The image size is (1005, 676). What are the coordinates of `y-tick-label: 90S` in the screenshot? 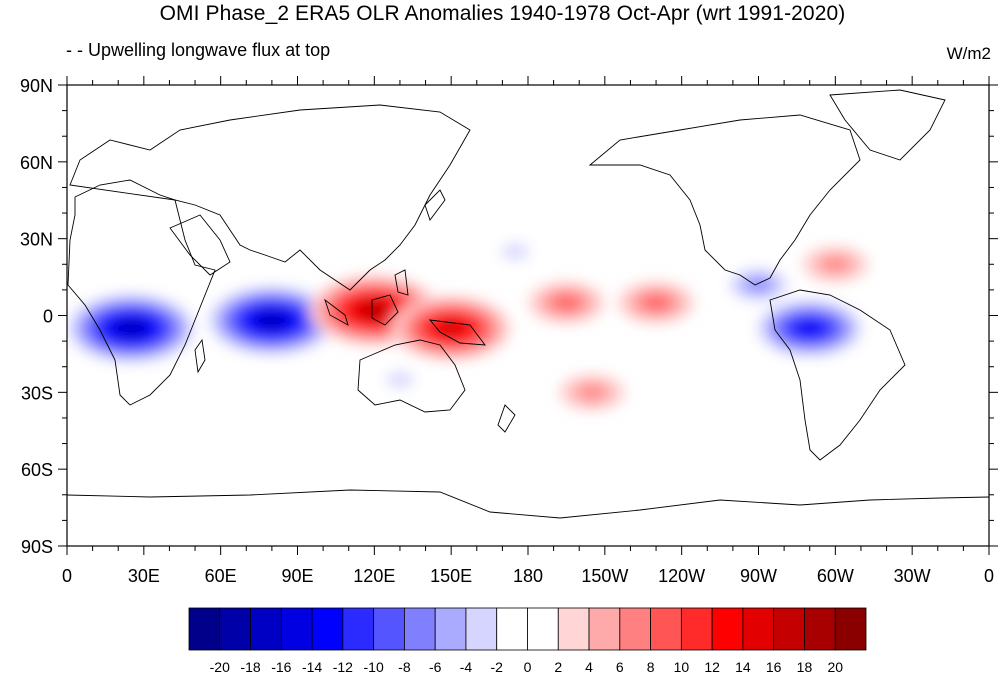 It's located at (37, 547).